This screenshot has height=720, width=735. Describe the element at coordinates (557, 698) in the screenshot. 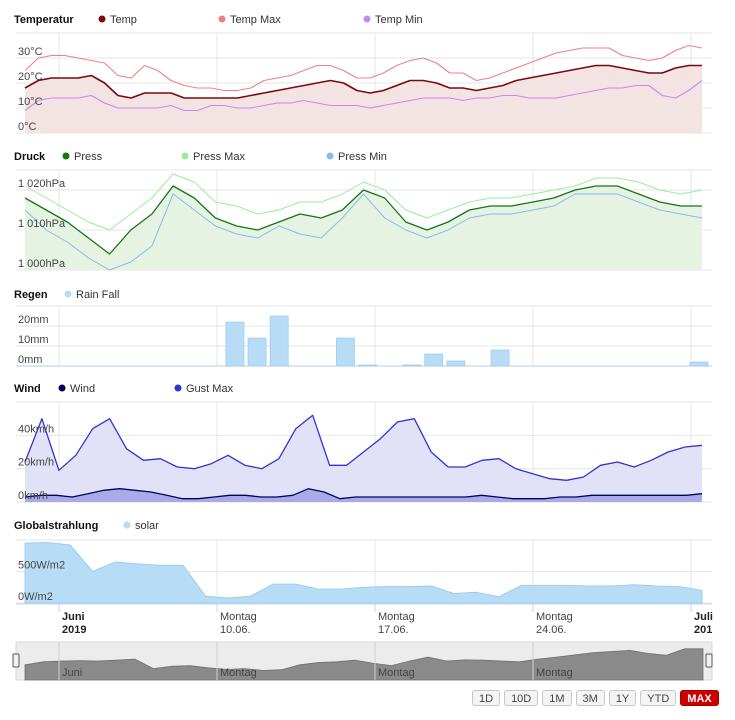

I see `range-button-1m: 1M` at that location.